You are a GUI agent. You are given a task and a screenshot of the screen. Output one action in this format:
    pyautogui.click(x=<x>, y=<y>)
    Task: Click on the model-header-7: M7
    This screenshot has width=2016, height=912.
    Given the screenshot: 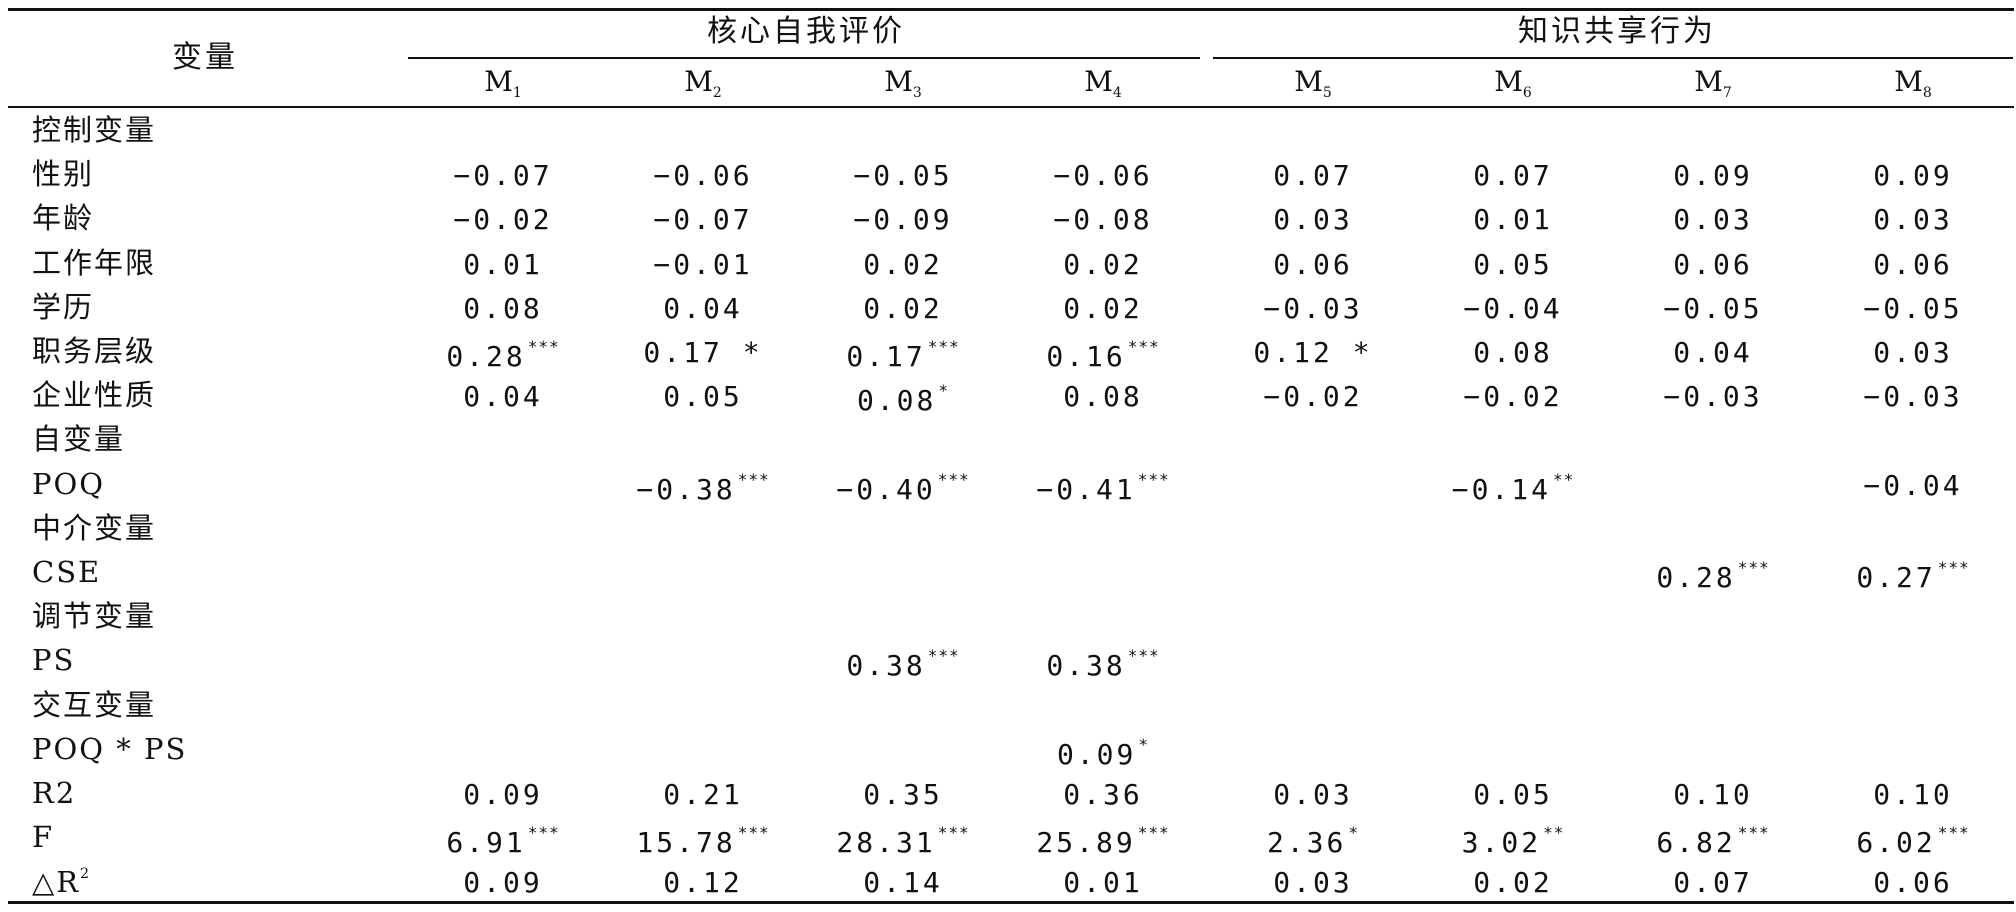 What is the action you would take?
    pyautogui.click(x=1713, y=83)
    